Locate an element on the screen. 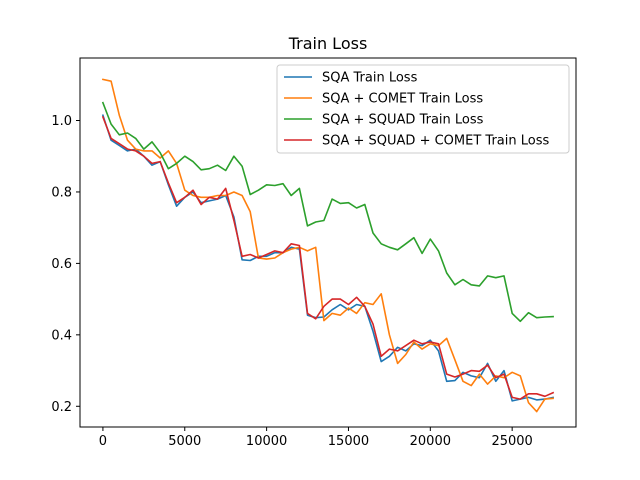 Image resolution: width=640 pixels, height=480 pixels. chart-title: Train Loss is located at coordinates (328, 43).